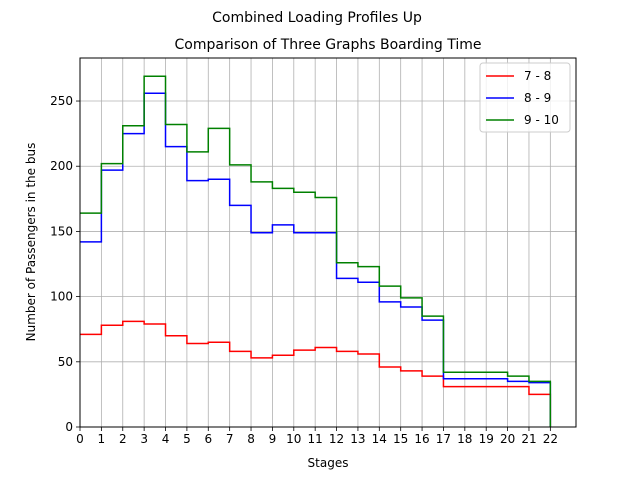  I want to click on legend-label: 8 - 9, so click(537, 98).